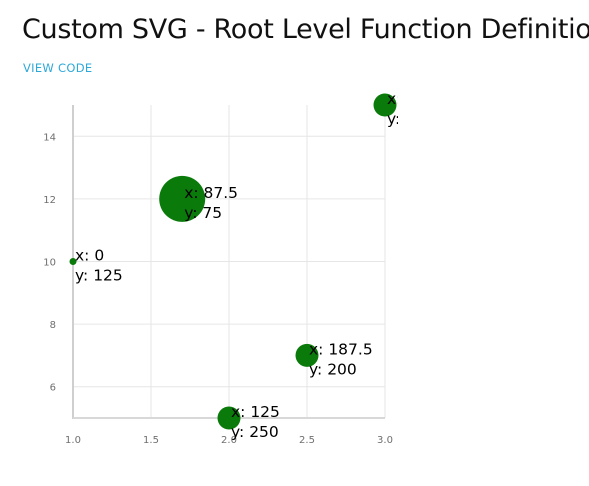  I want to click on x-tick-label: 3.0, so click(385, 440).